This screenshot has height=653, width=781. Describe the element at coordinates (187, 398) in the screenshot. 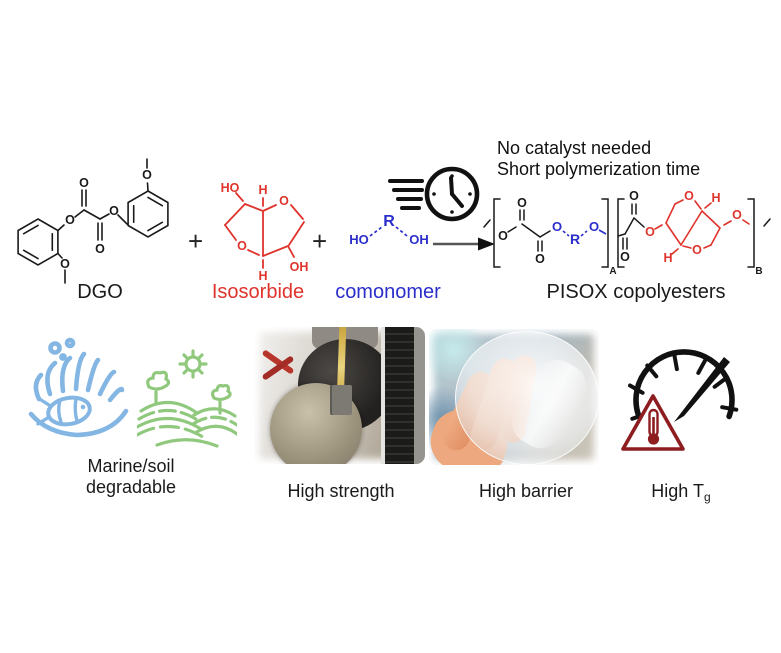

I see `soil-field-icon` at that location.